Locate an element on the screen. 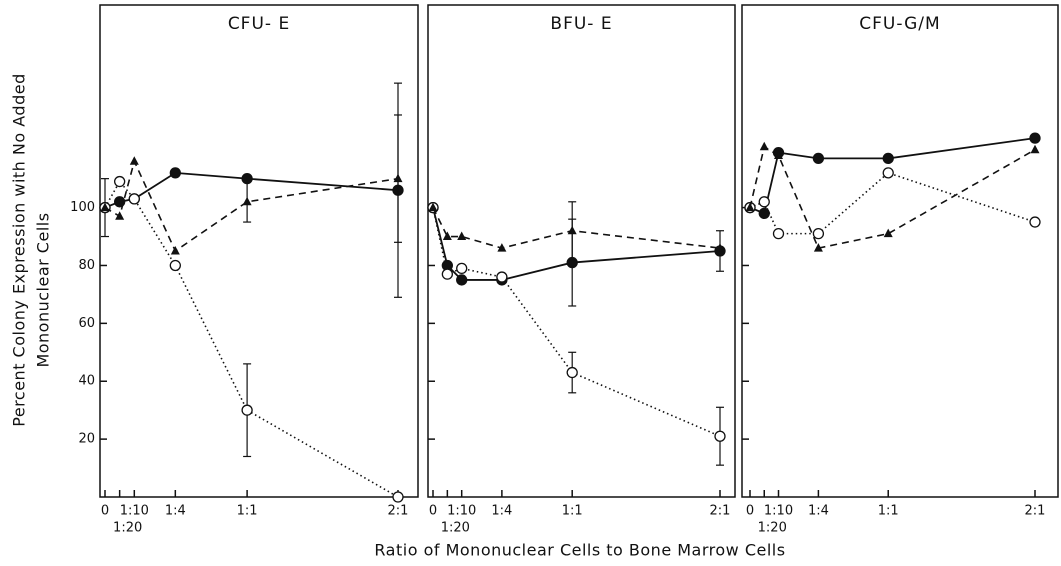 The width and height of the screenshot is (1061, 566). y-tick-label: 20 is located at coordinates (86, 439).